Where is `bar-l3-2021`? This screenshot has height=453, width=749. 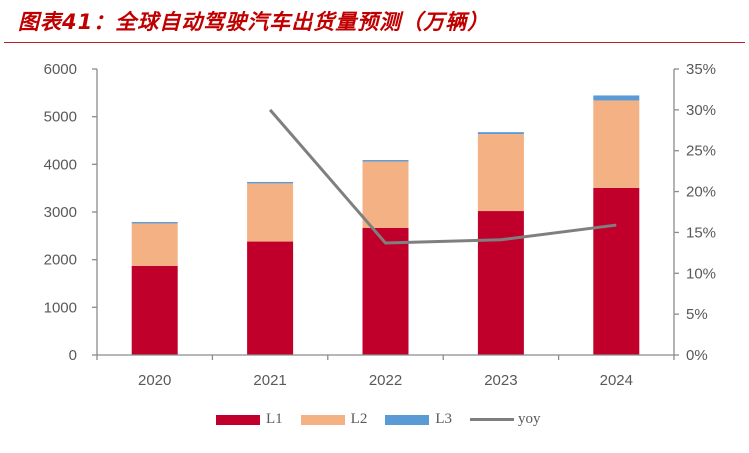 bar-l3-2021 is located at coordinates (270, 182).